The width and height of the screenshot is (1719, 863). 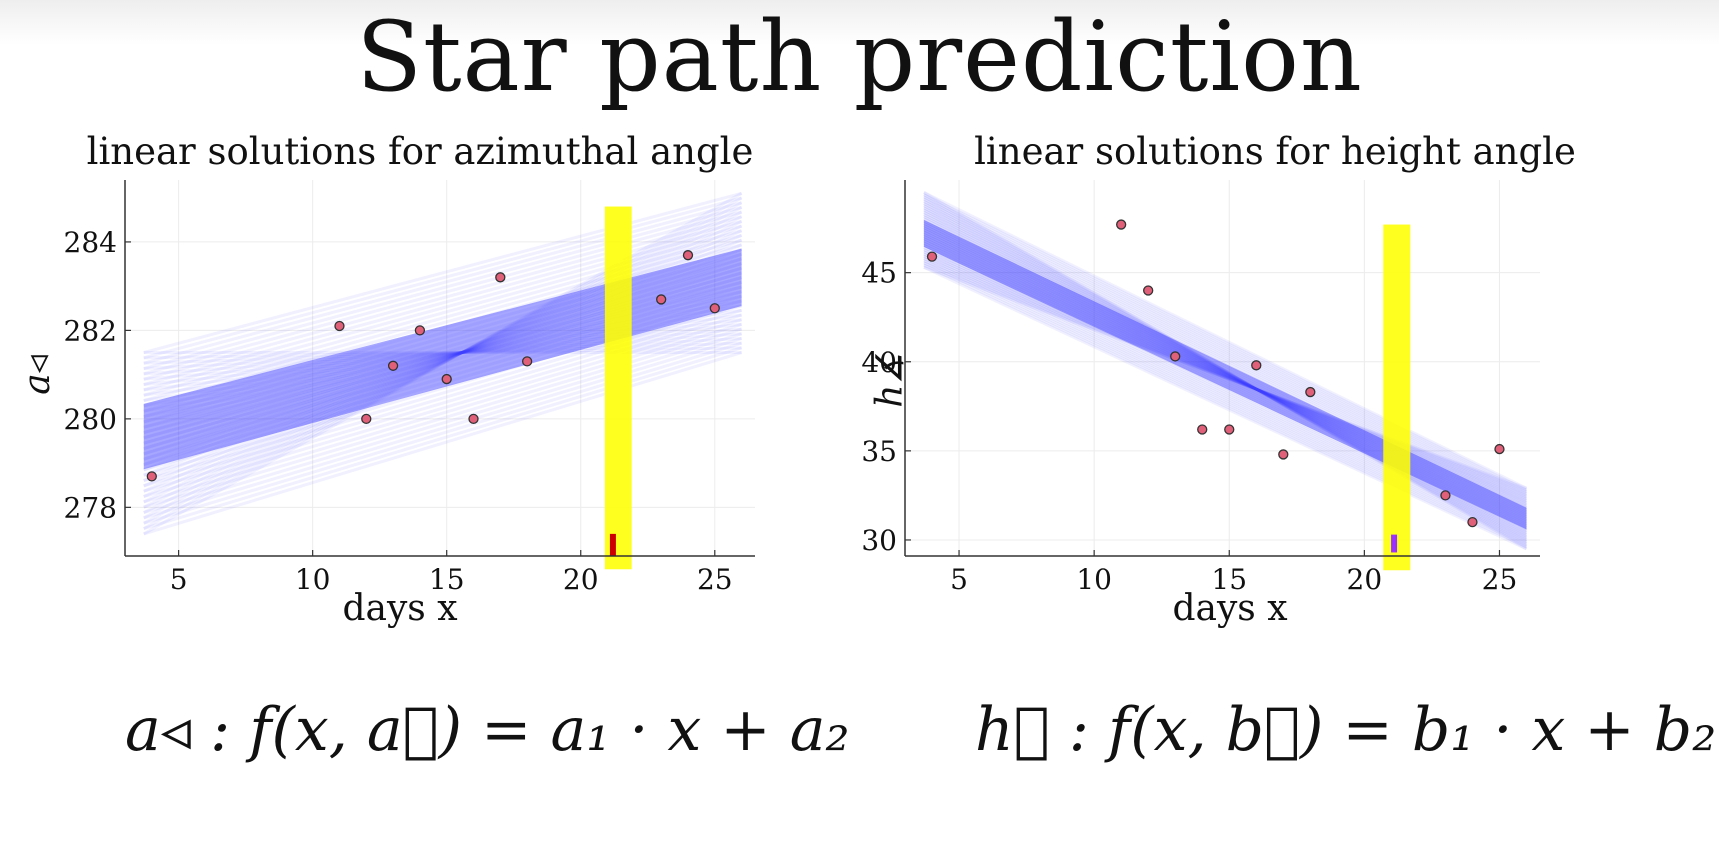 I want to click on azimuth-y-tick-label: 282, so click(x=90, y=330).